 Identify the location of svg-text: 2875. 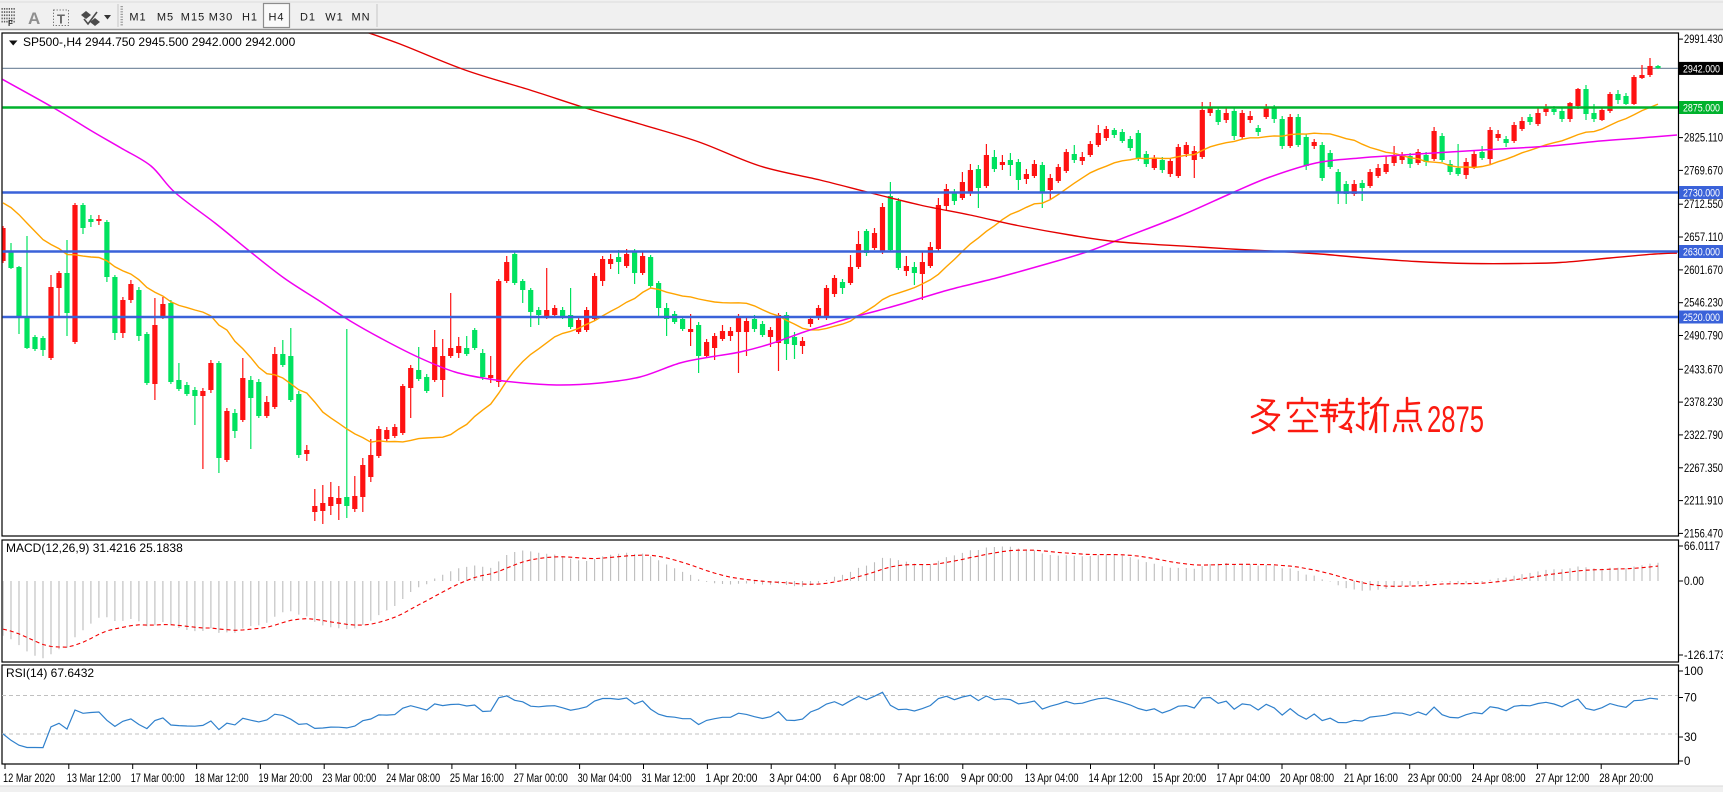
(1455, 419).